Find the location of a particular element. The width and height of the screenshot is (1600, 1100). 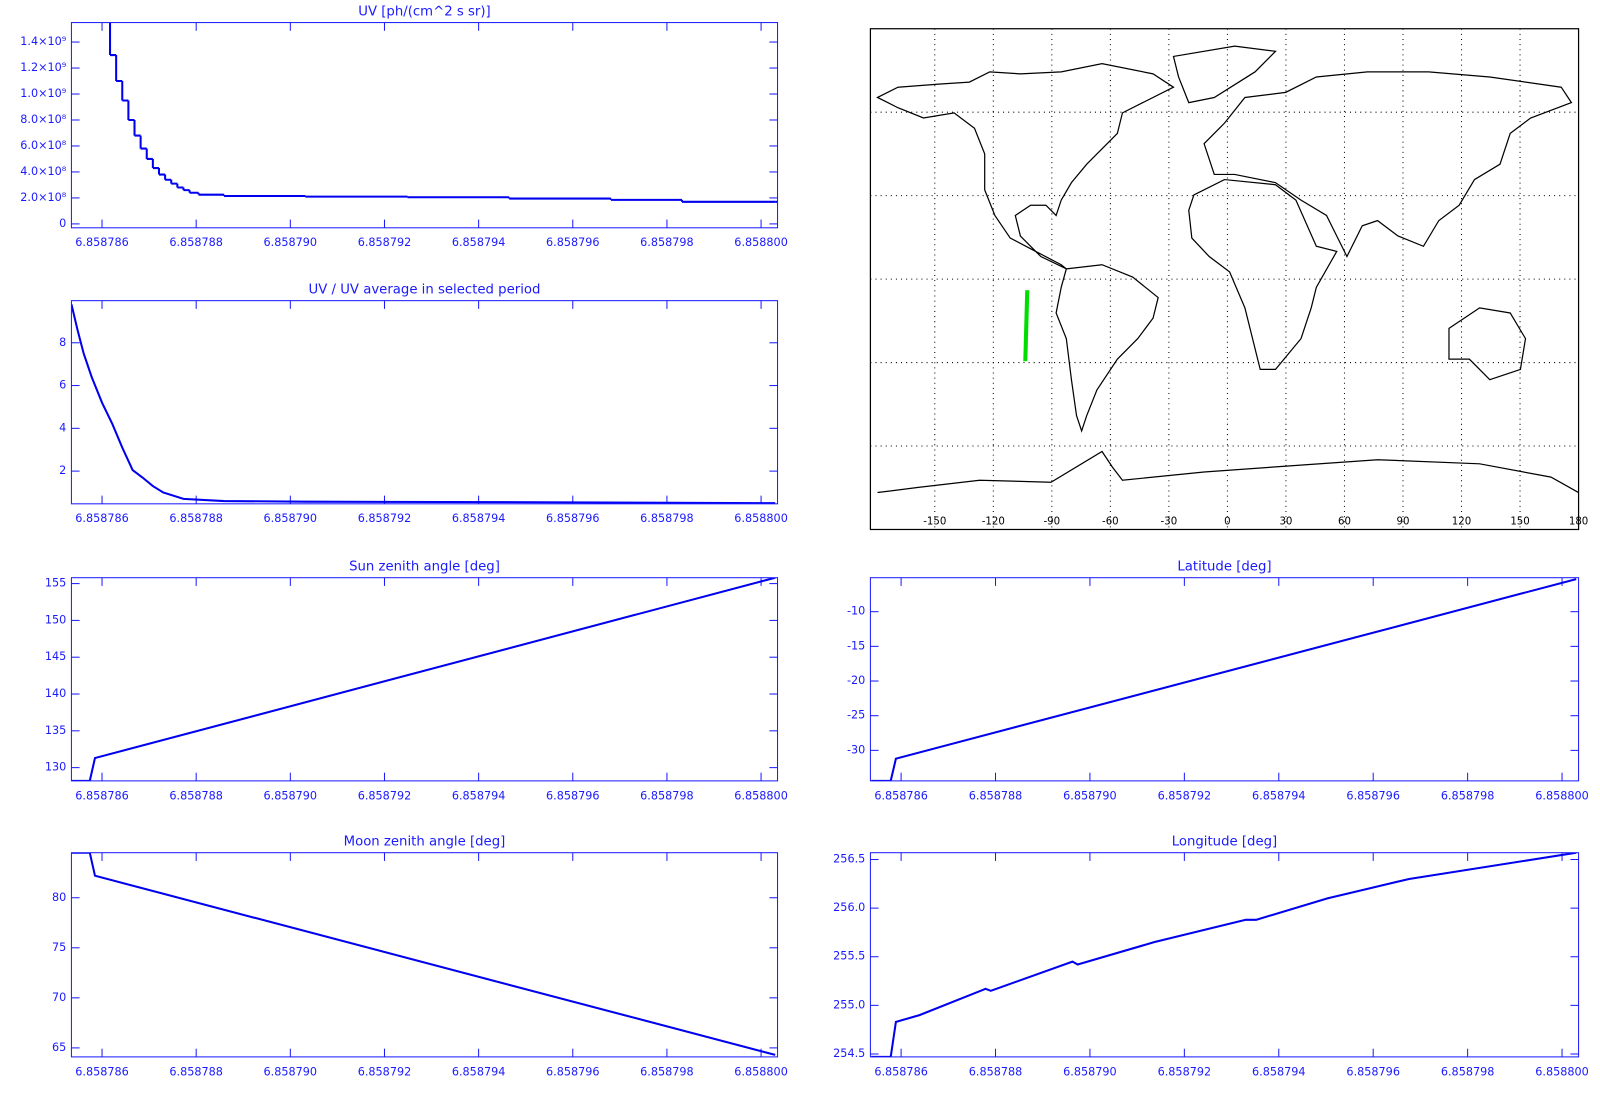

y-tick-label: 4 is located at coordinates (62, 427).